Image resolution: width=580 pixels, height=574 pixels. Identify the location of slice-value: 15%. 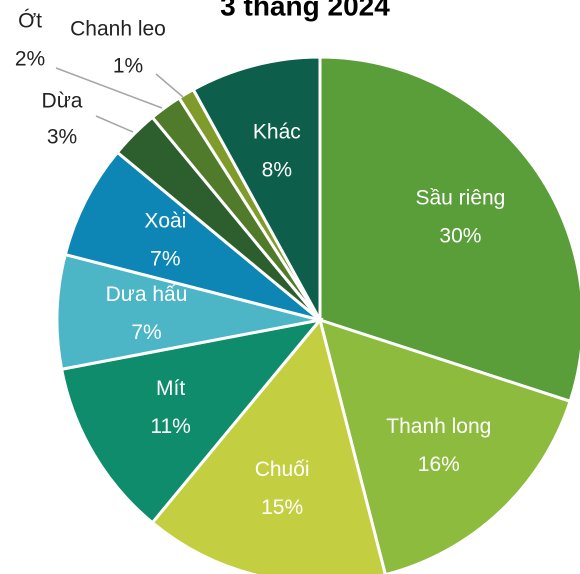
(282, 507).